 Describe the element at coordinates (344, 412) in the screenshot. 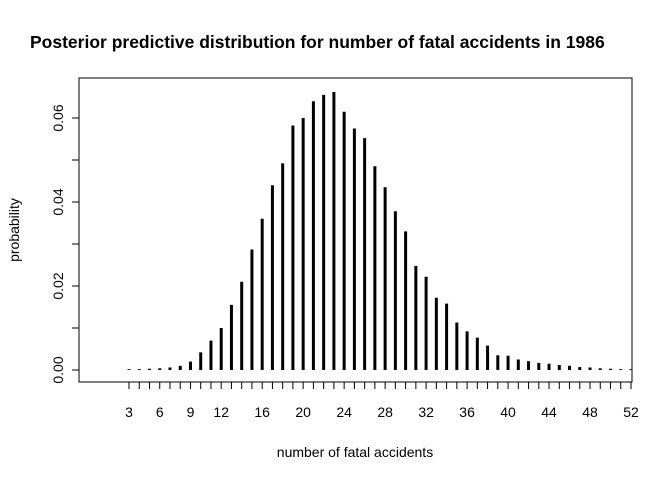

I see `x-tick-label: 24` at that location.